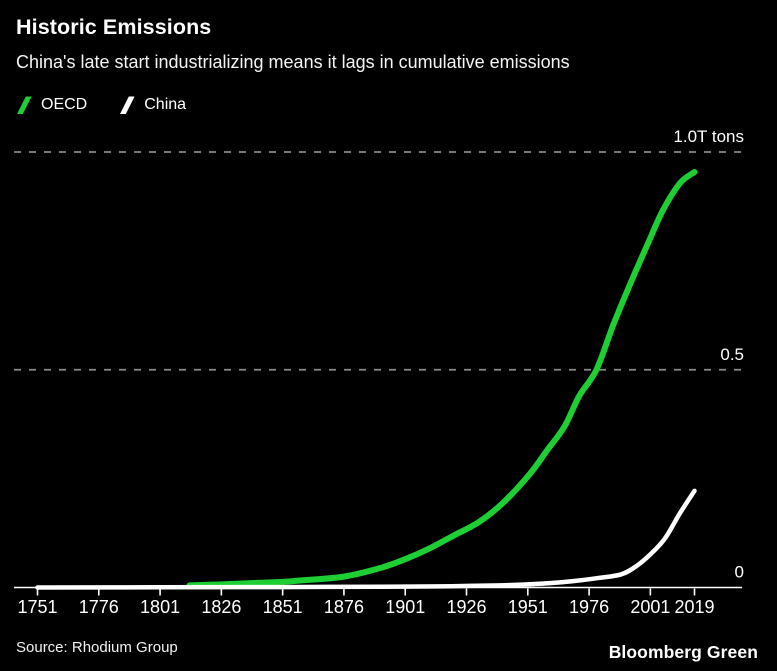 This screenshot has width=777, height=671. I want to click on x-axis-tick-label: 1776, so click(99, 607).